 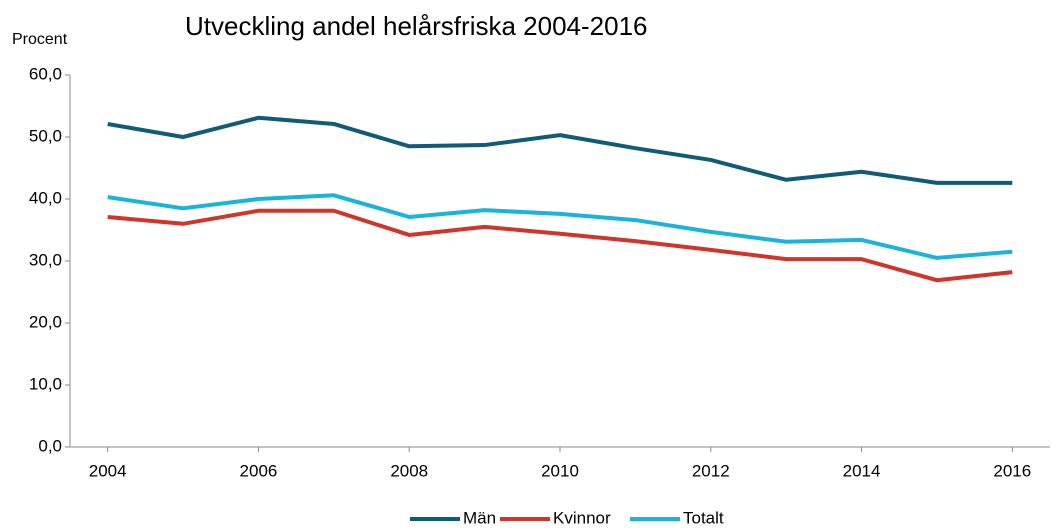 I want to click on y-tick-label: 0,0, so click(x=50, y=445).